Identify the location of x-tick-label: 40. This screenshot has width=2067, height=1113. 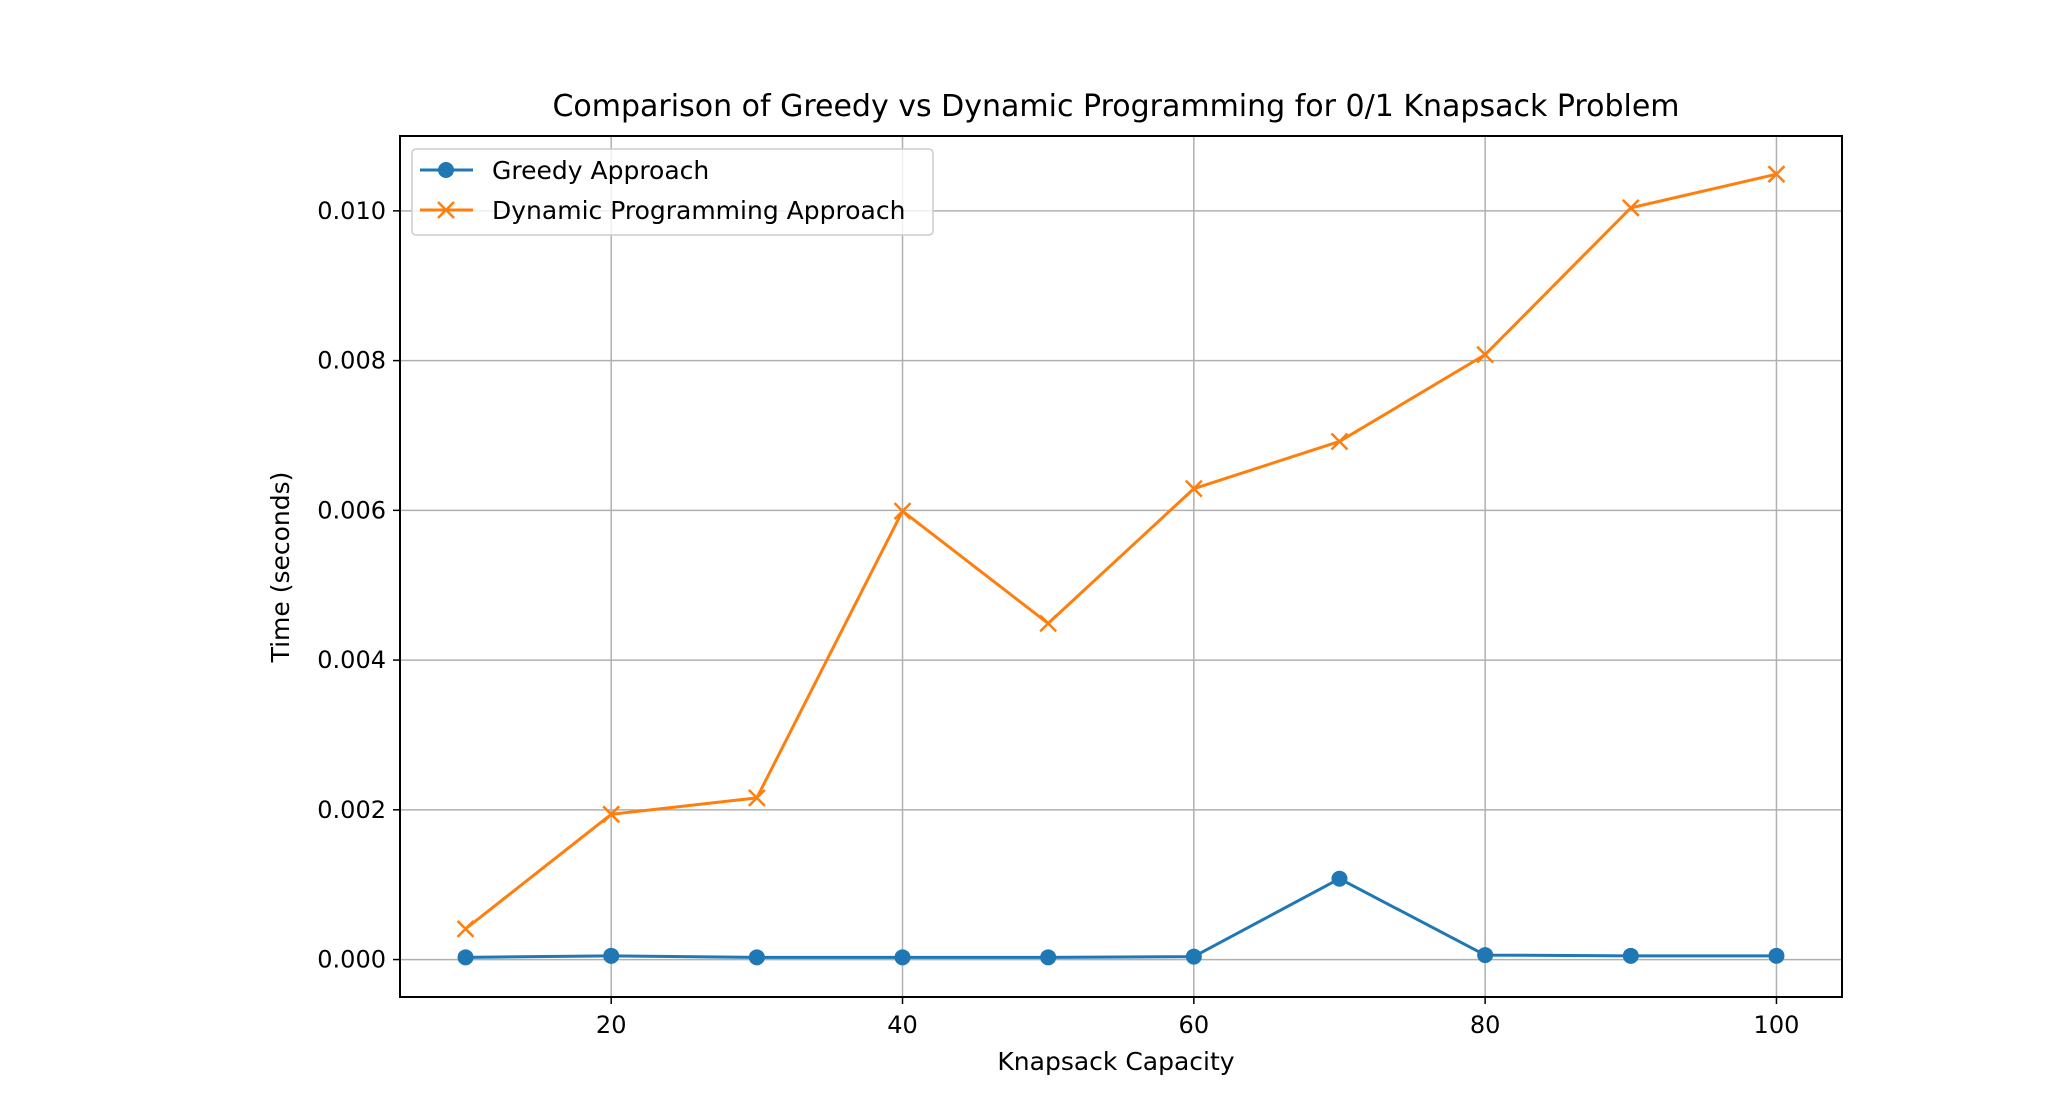
(902, 1025).